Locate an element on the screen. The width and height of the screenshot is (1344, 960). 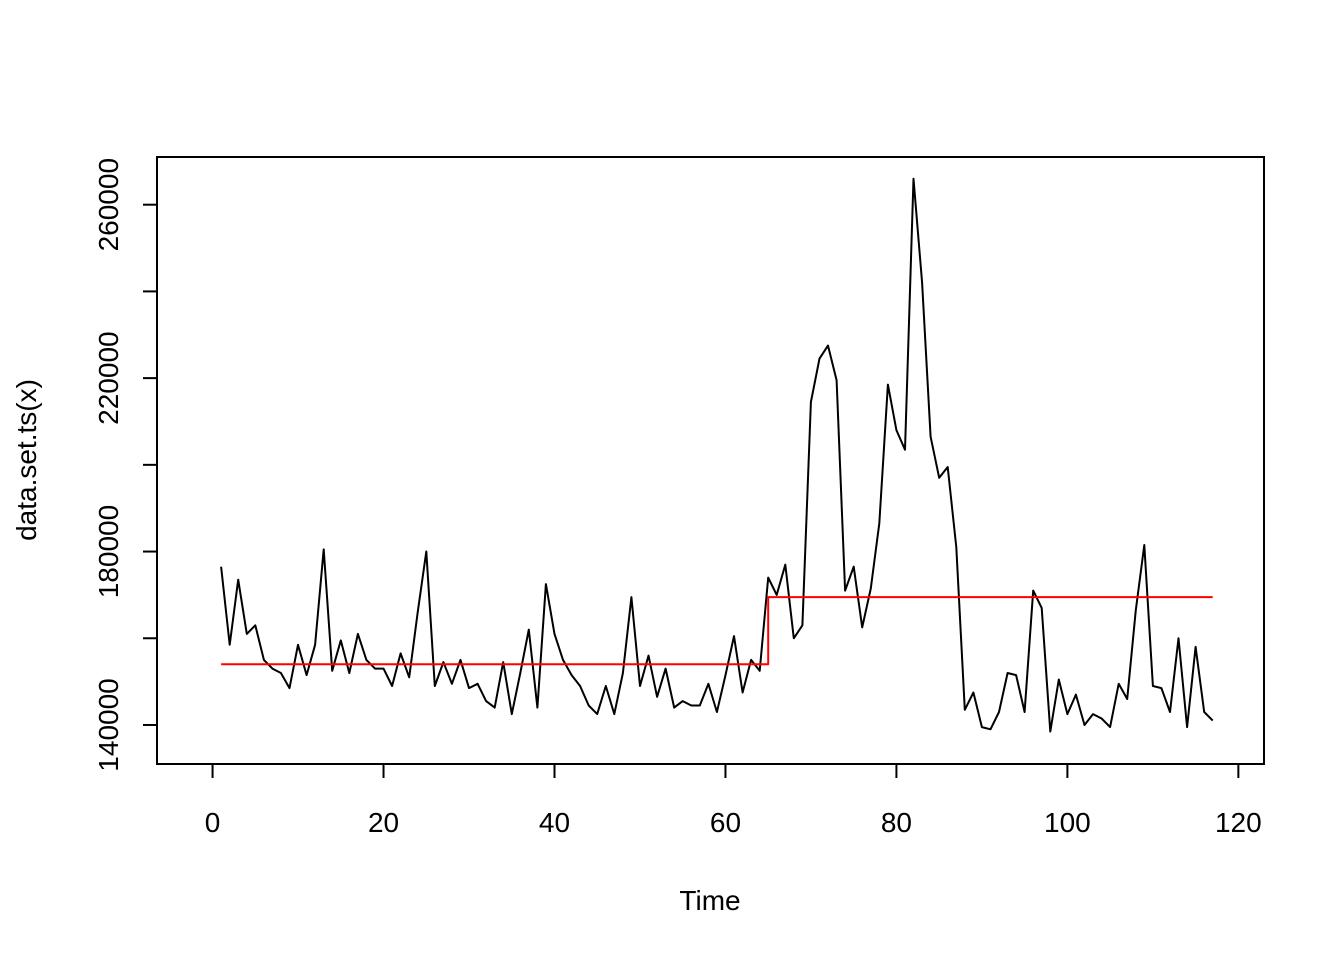
x-tick-label: 20 is located at coordinates (383, 822).